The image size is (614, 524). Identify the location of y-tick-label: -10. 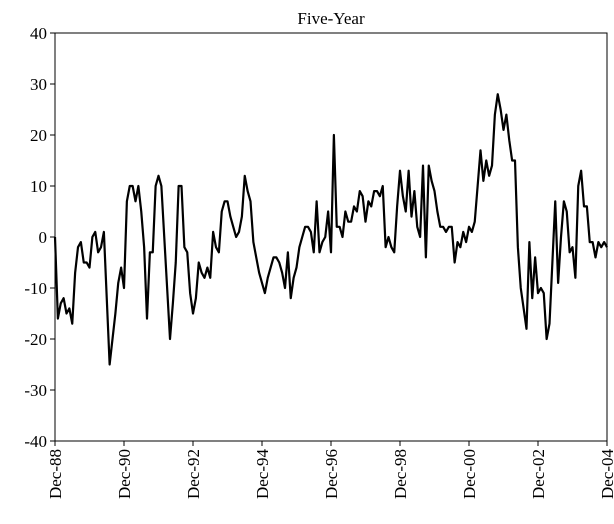
(35, 288).